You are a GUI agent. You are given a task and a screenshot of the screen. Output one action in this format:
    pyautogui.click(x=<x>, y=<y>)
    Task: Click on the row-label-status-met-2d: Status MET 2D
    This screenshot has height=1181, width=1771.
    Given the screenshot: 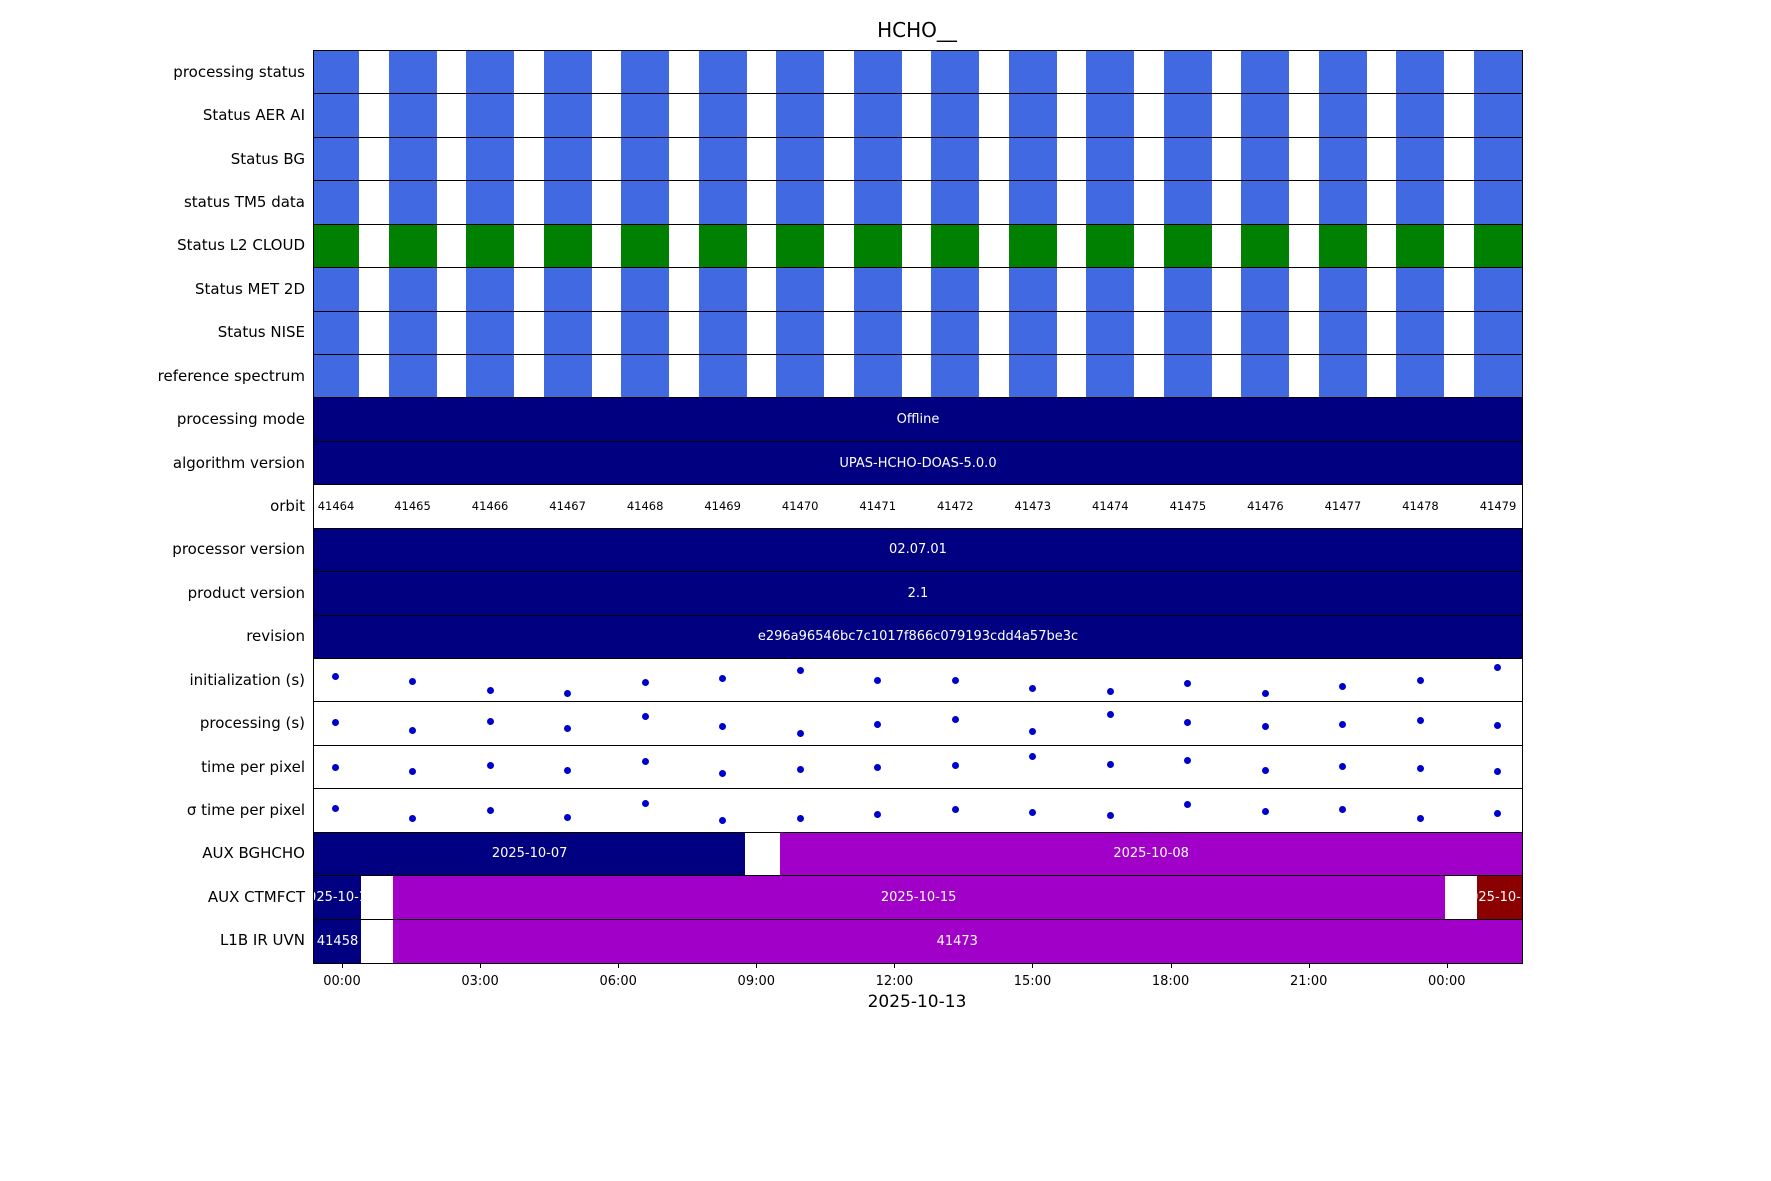 What is the action you would take?
    pyautogui.click(x=249, y=288)
    